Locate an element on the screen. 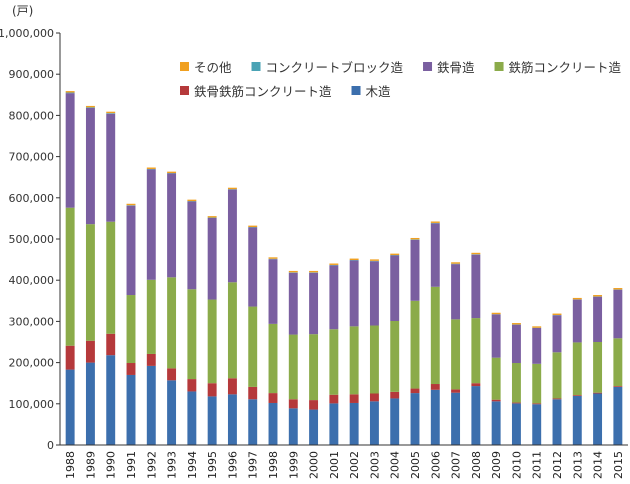 The width and height of the screenshot is (630, 484). x-tick-label: 2011 is located at coordinates (537, 465).